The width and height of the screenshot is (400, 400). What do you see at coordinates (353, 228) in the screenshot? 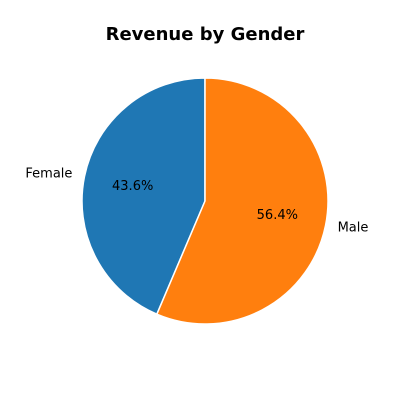
I see `slice-label-male: Male` at bounding box center [353, 228].